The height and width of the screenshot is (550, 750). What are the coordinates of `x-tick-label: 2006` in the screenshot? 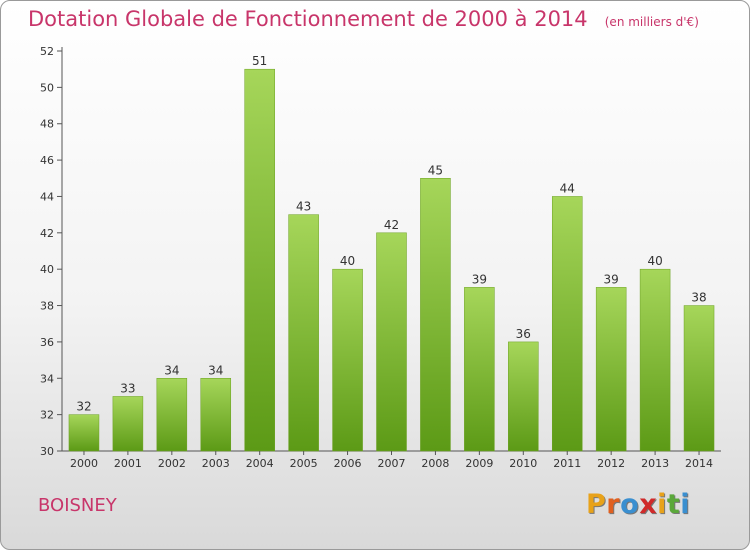 It's located at (348, 463).